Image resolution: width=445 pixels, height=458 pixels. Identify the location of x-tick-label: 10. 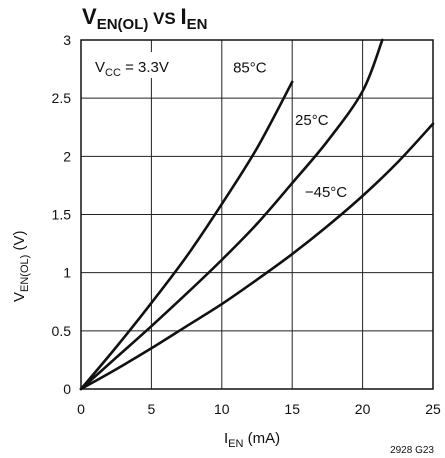
(222, 409).